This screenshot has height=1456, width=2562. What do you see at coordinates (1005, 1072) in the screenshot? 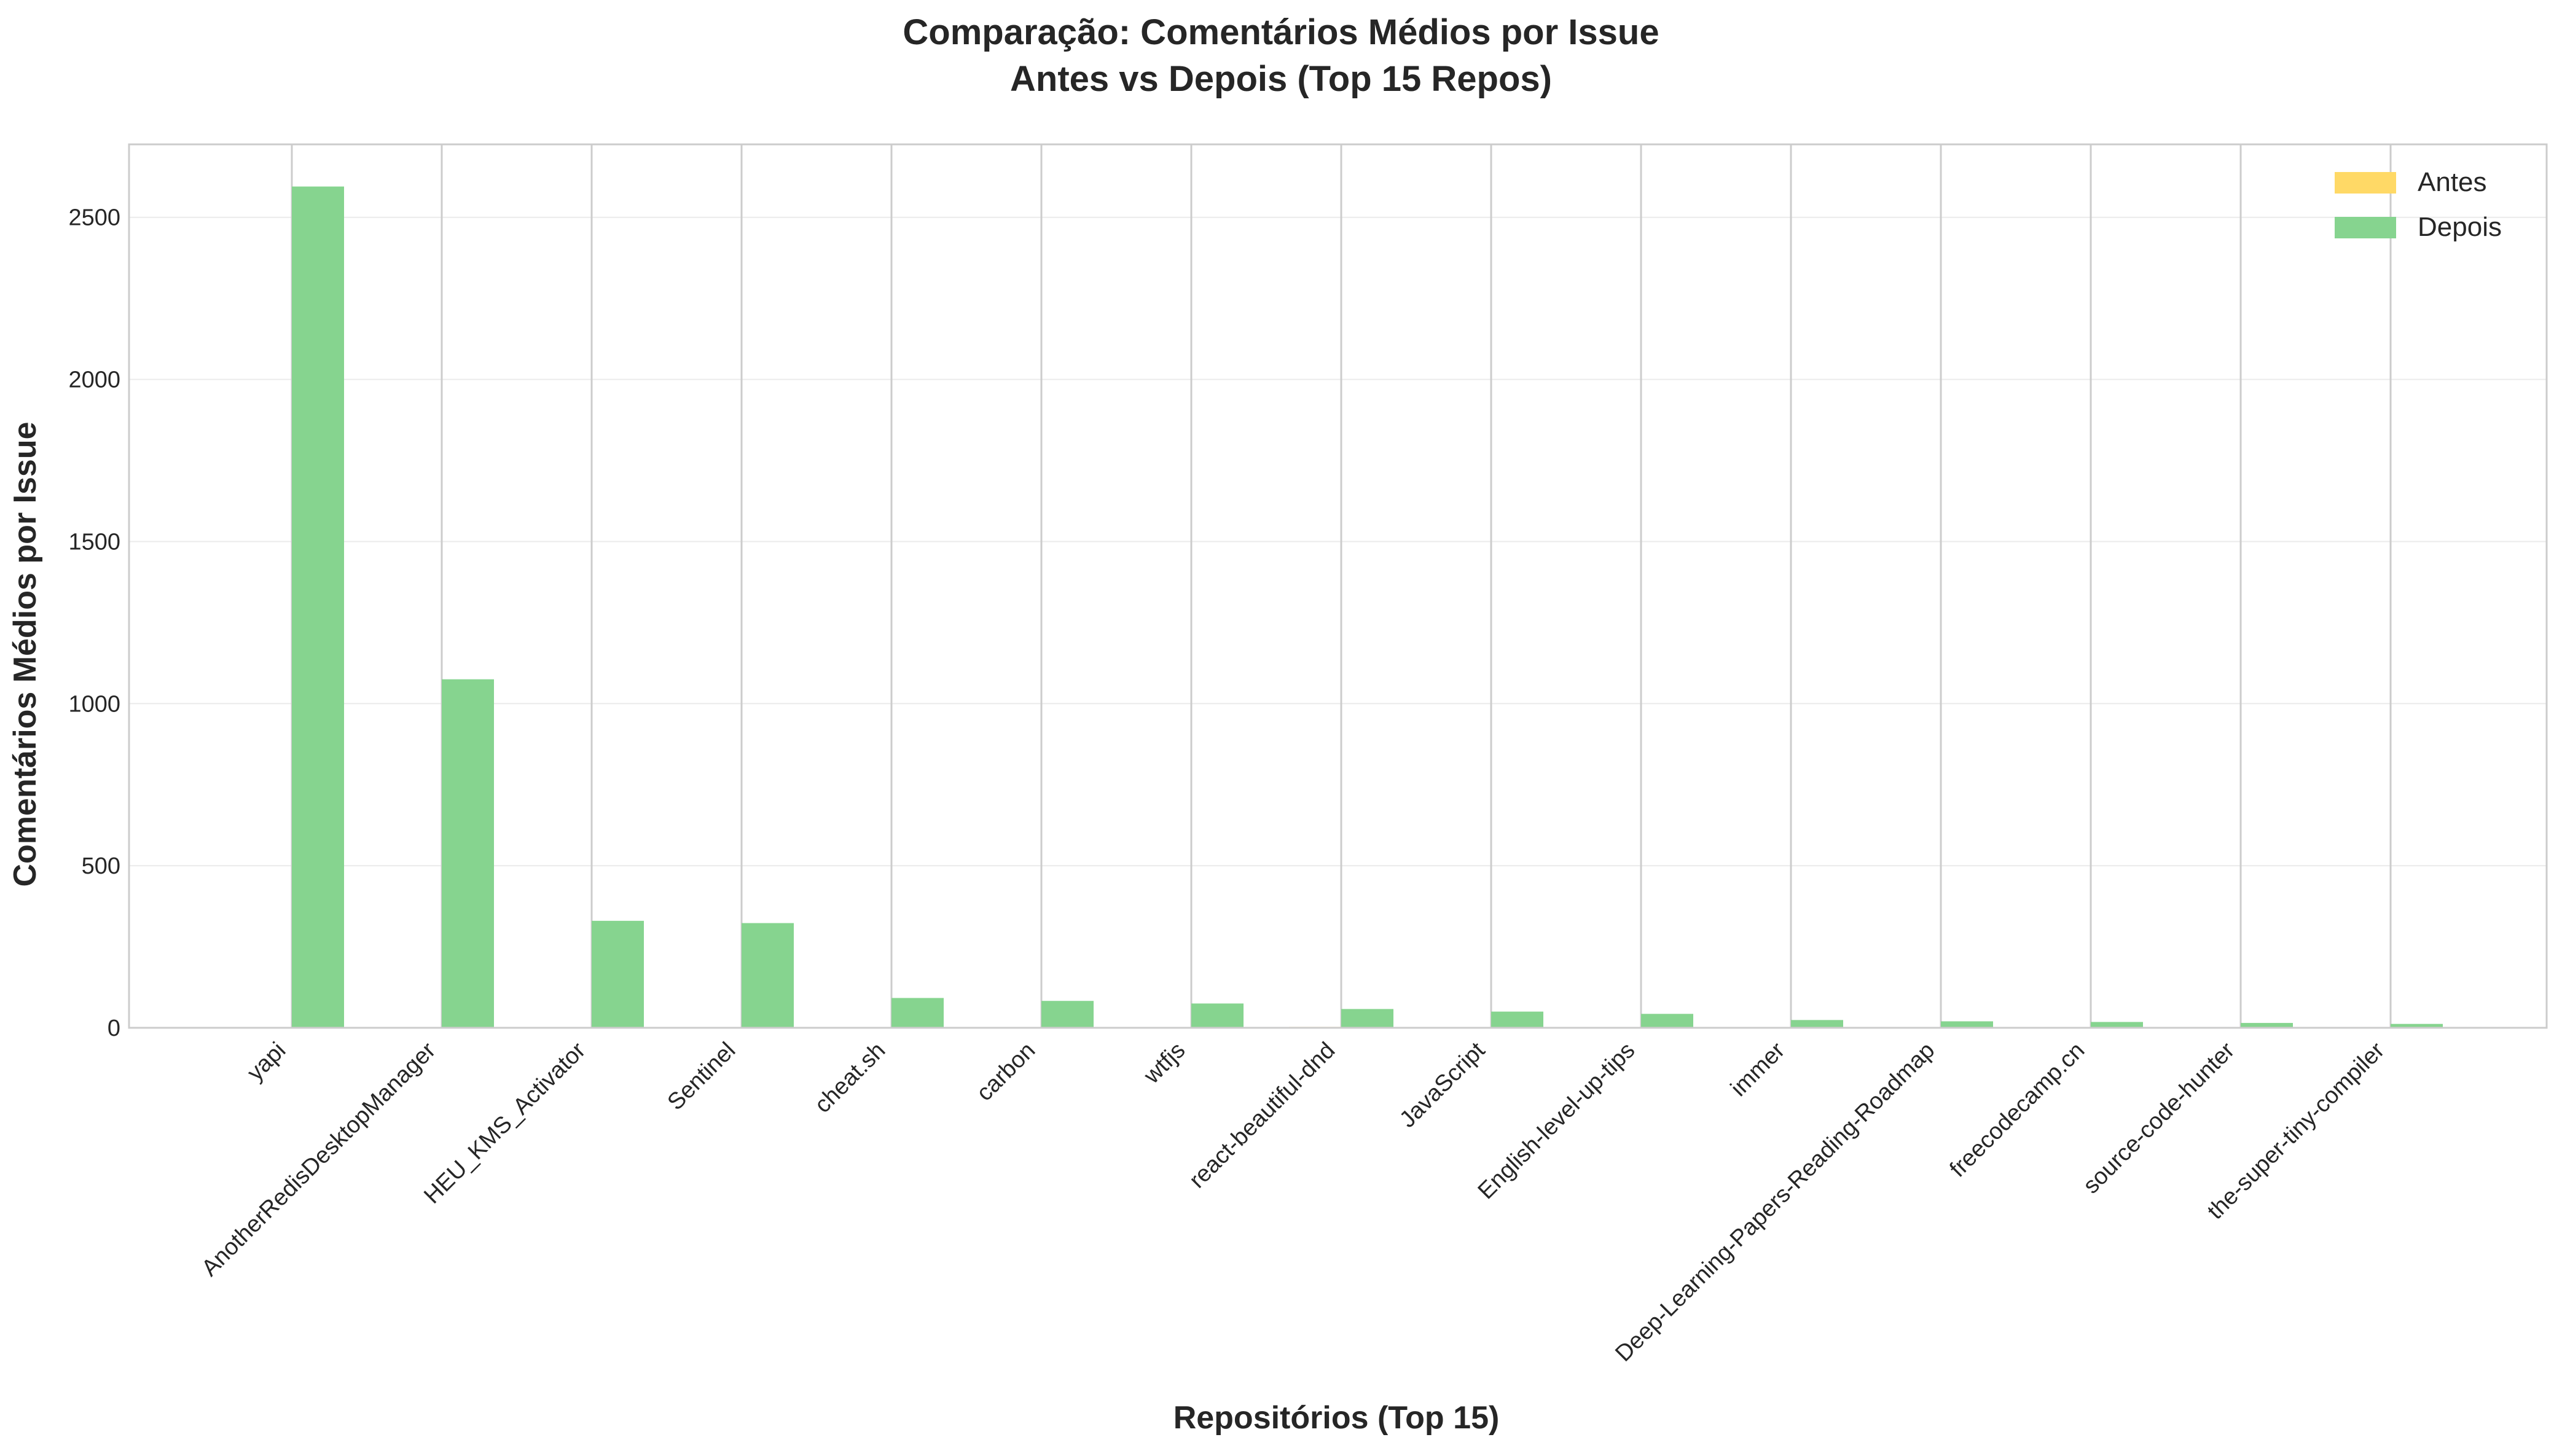
I see `x-tick-label-5: carbon` at bounding box center [1005, 1072].